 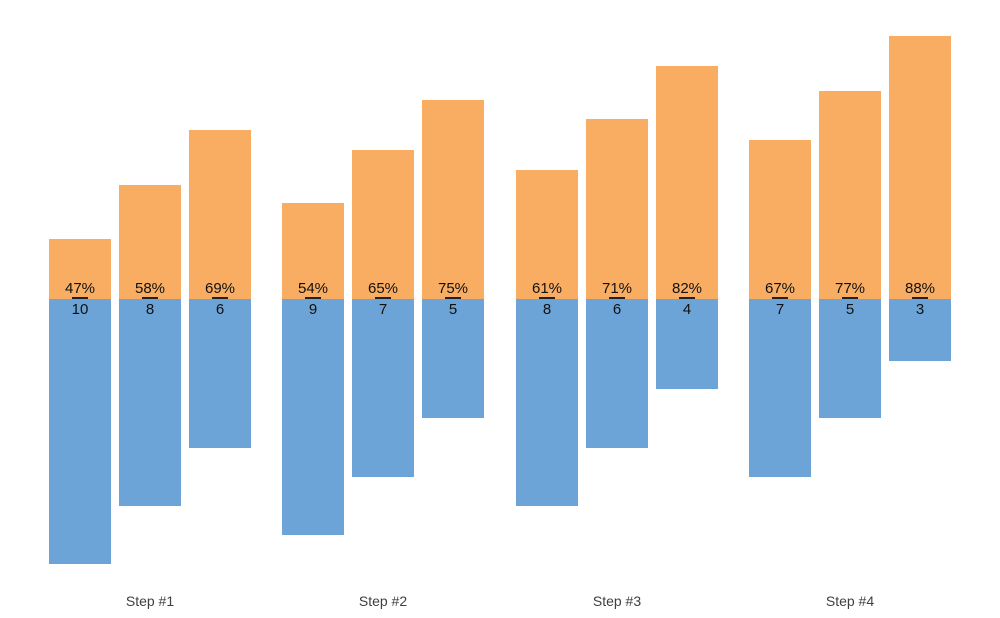 I want to click on x-axis-label-step-4: Step #4, so click(x=850, y=601).